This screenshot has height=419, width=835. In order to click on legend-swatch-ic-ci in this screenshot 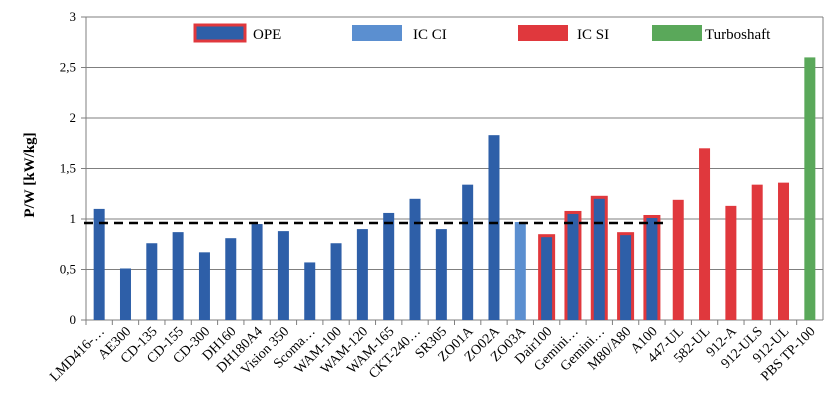, I will do `click(377, 33)`.